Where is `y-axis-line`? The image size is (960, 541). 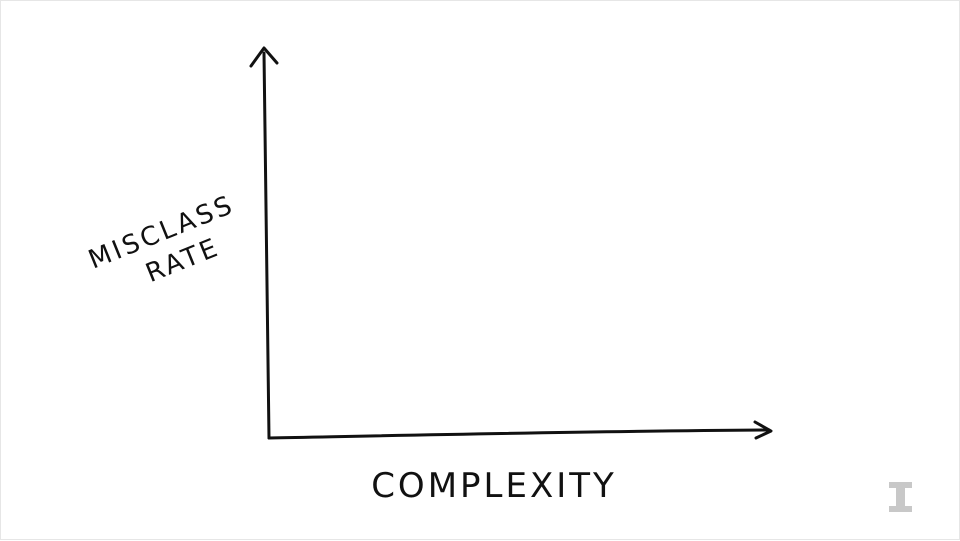
y-axis-line is located at coordinates (266, 245).